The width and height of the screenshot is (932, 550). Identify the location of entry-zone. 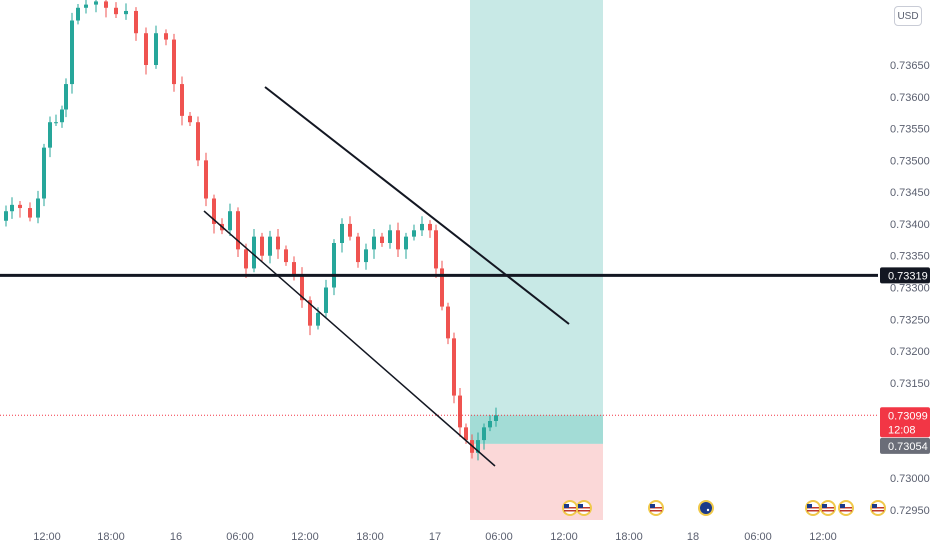
(536, 429).